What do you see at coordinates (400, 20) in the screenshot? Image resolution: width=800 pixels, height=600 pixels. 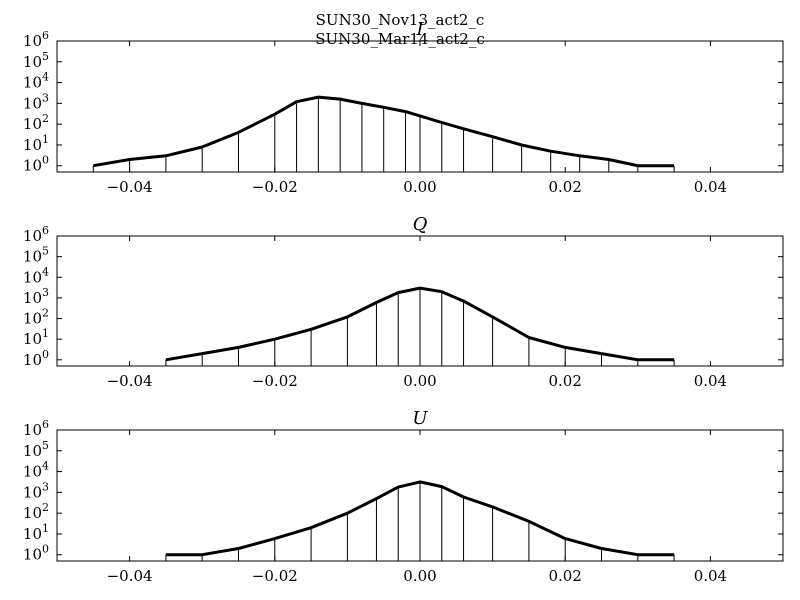 I see `figure-title-1: SUN30_Nov13_act2_c` at bounding box center [400, 20].